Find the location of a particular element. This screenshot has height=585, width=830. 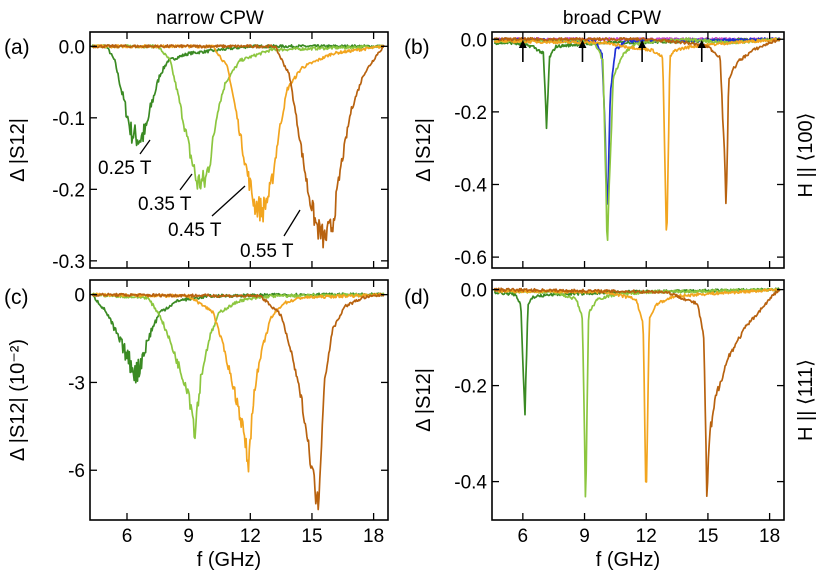

y-tick-label: -3 is located at coordinates (76, 383).